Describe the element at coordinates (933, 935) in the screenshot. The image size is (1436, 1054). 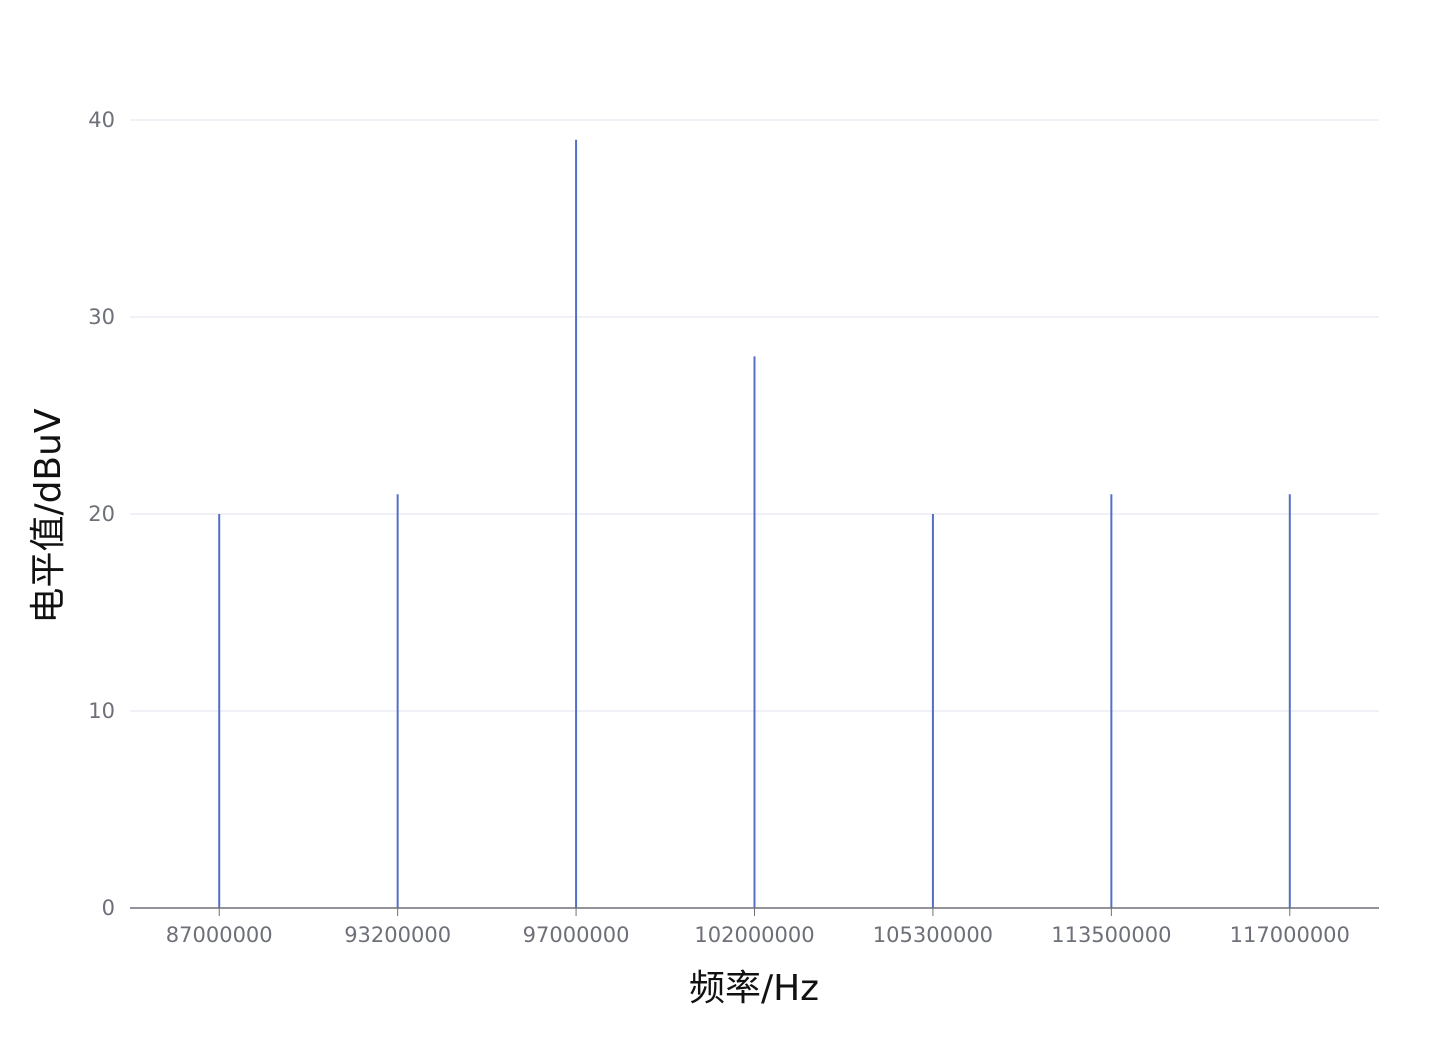
I see `x-tick-label: 105300000` at that location.